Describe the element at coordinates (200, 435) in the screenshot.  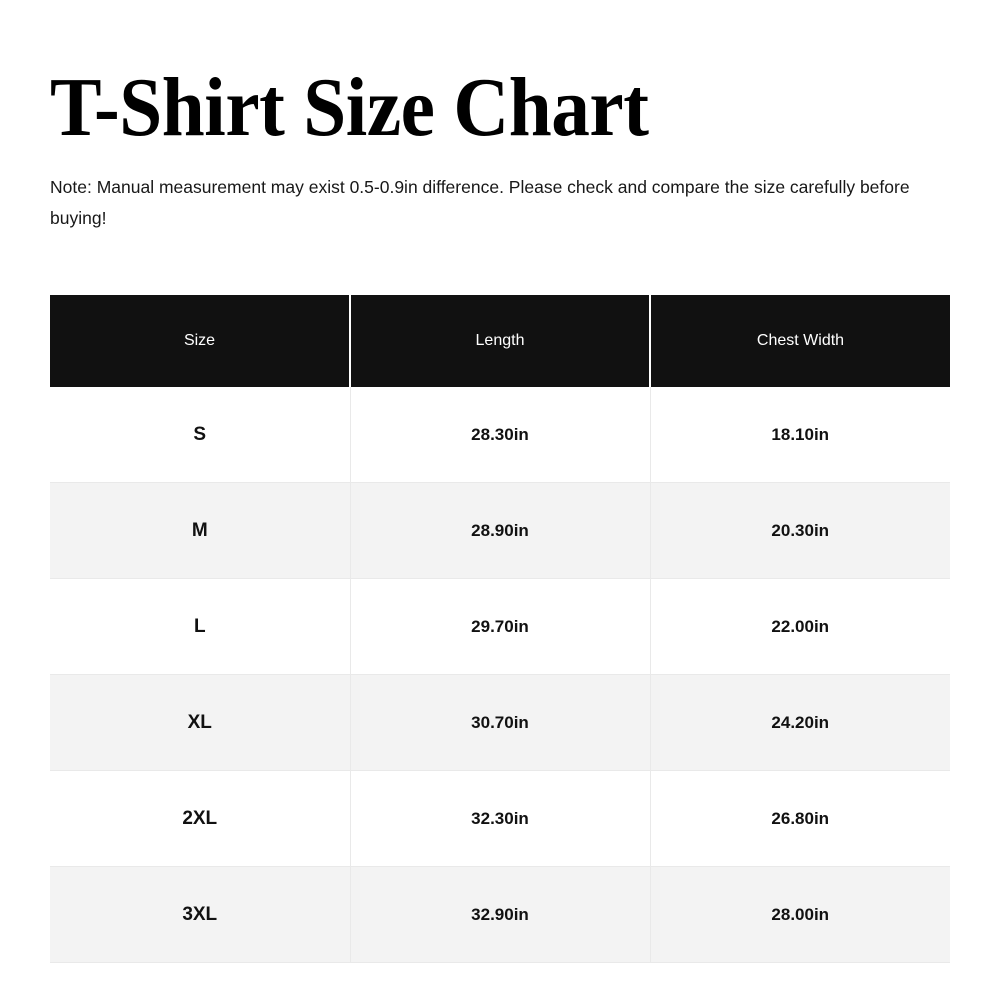
I see `cell-size: S` at that location.